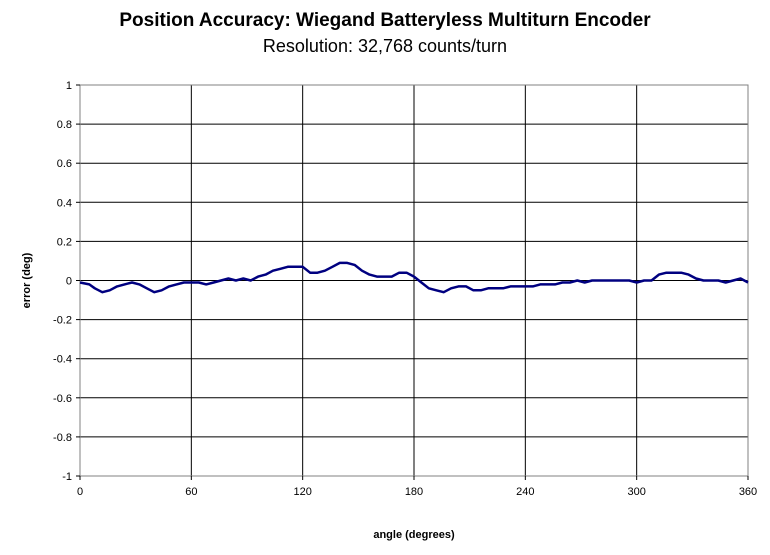 This screenshot has width=770, height=555. Describe the element at coordinates (302, 492) in the screenshot. I see `x-tick-label: 120` at that location.